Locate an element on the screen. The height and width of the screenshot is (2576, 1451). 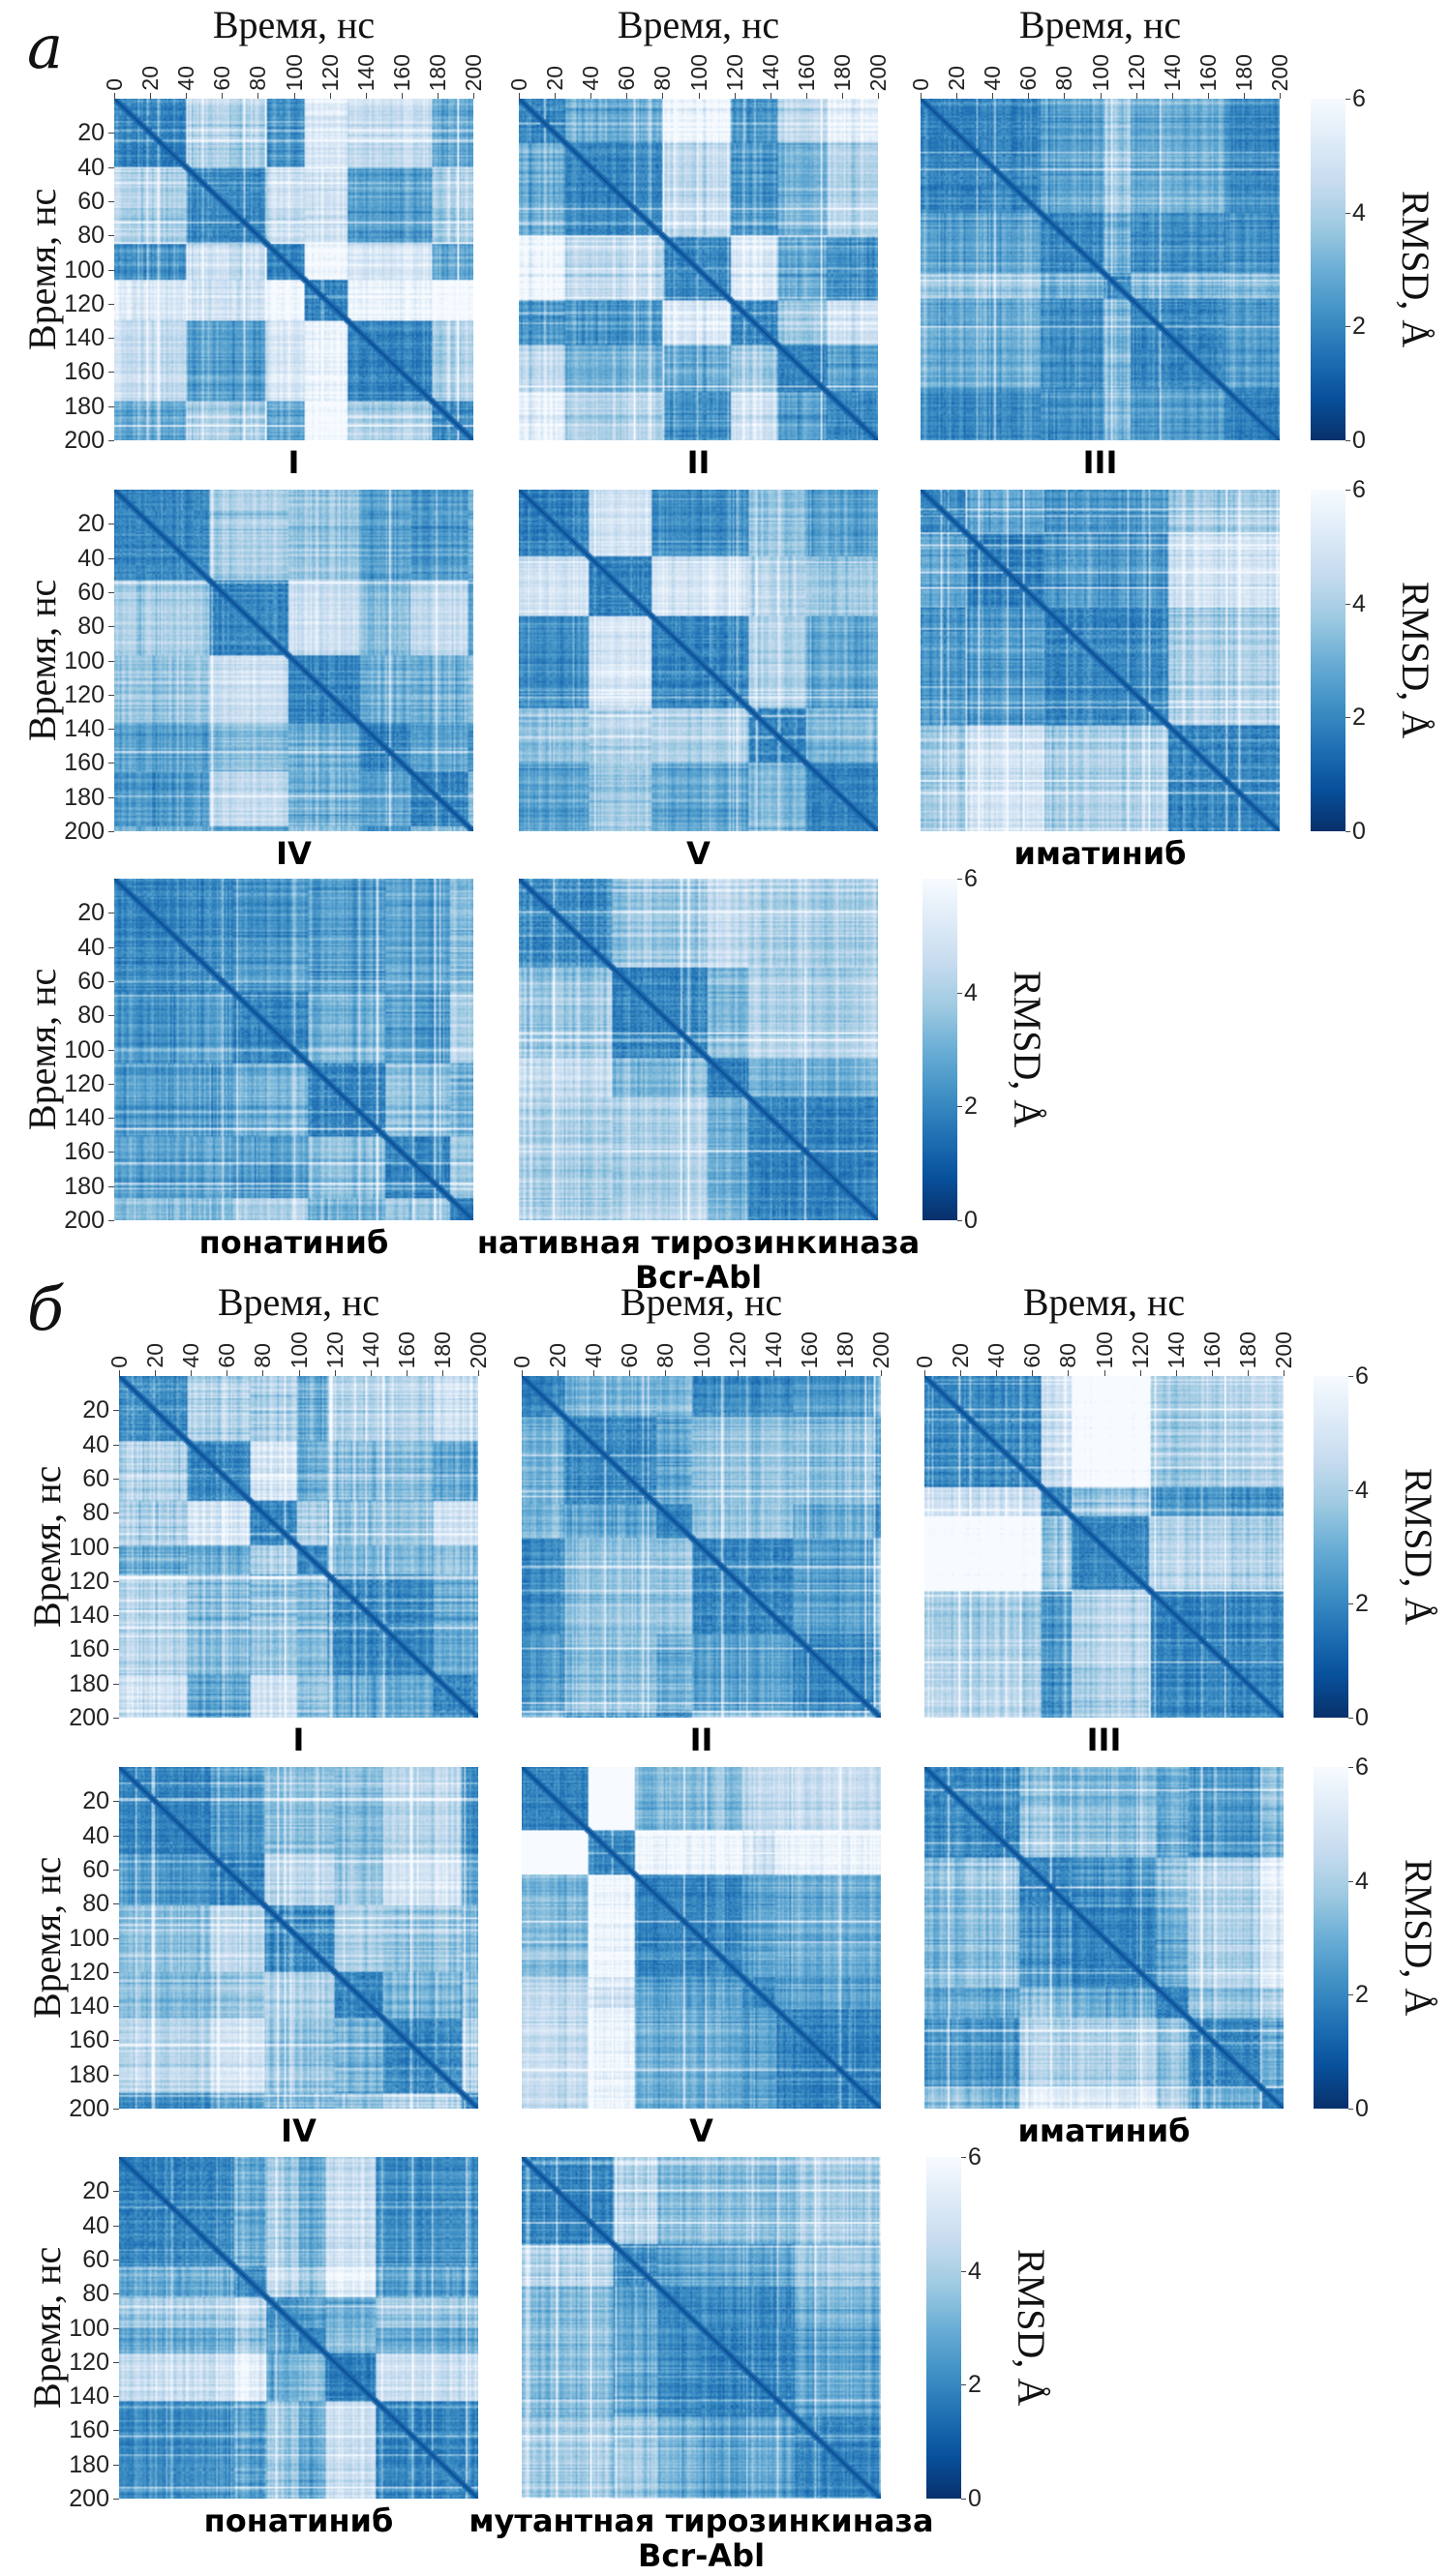
colorbar-label: RMSD, Å is located at coordinates (1418, 1938).